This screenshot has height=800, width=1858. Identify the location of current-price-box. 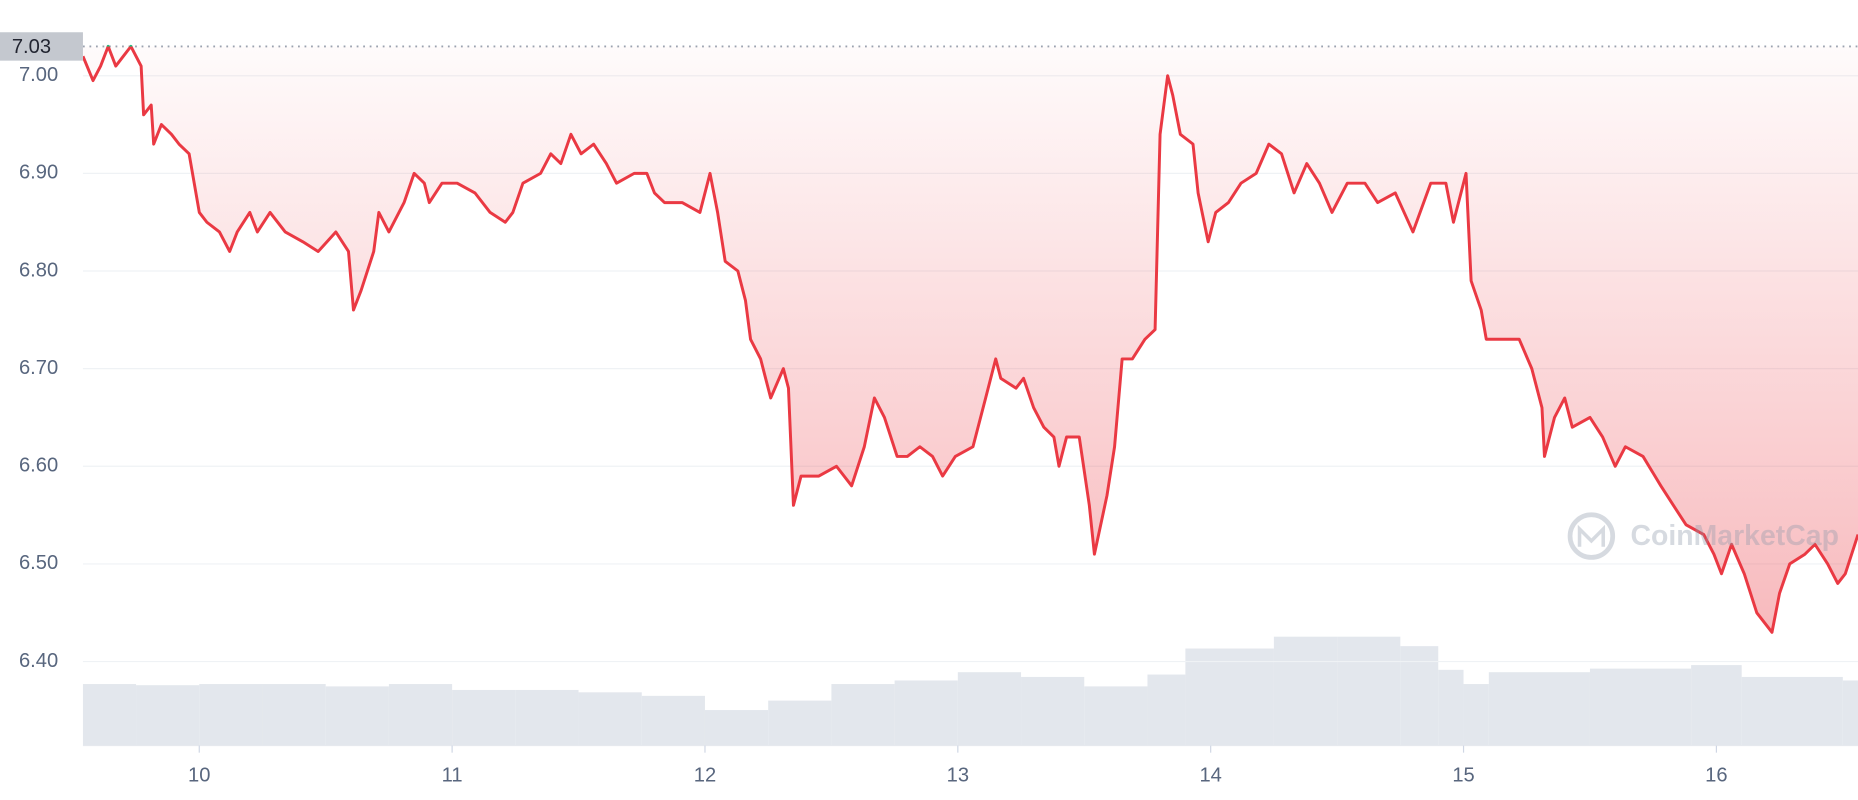
(41, 46).